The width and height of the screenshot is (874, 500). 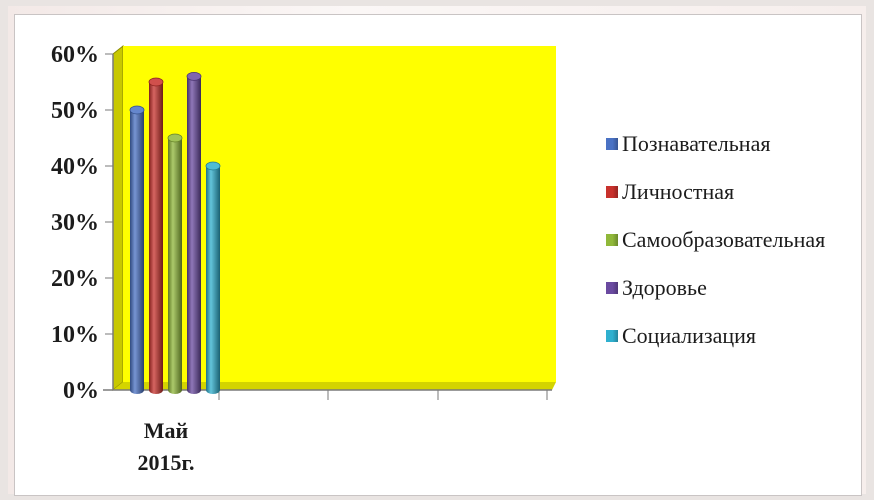 I want to click on chart-side-wall, so click(x=118, y=218).